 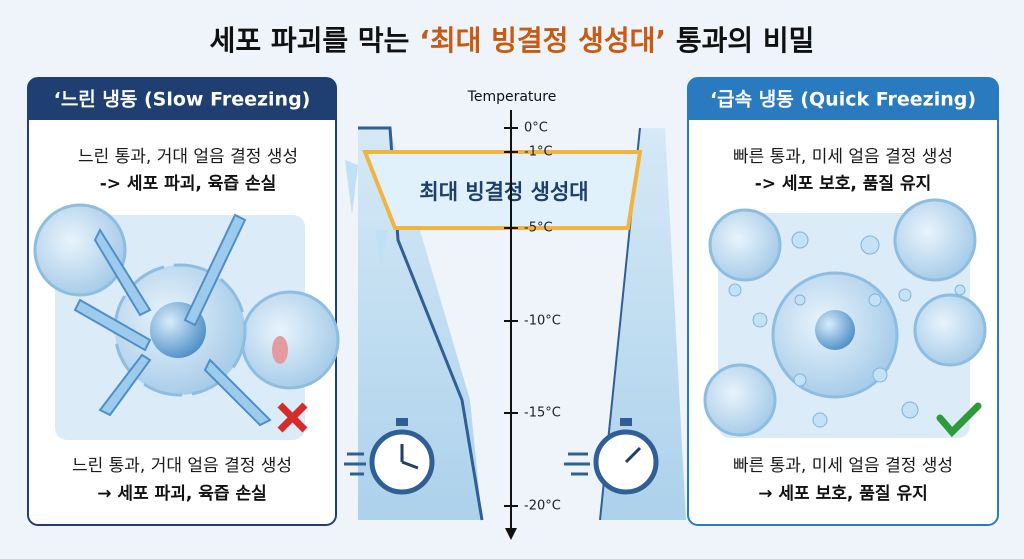 I want to click on tick-label: -1°C, so click(x=538, y=152).